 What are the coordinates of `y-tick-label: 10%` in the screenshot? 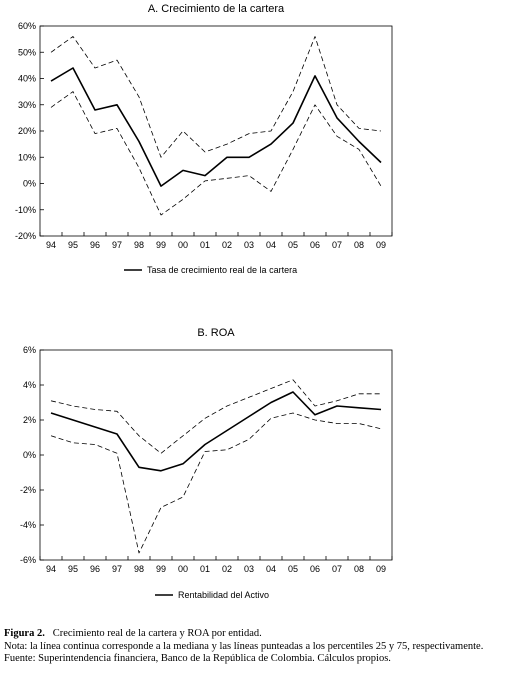 It's located at (27, 157).